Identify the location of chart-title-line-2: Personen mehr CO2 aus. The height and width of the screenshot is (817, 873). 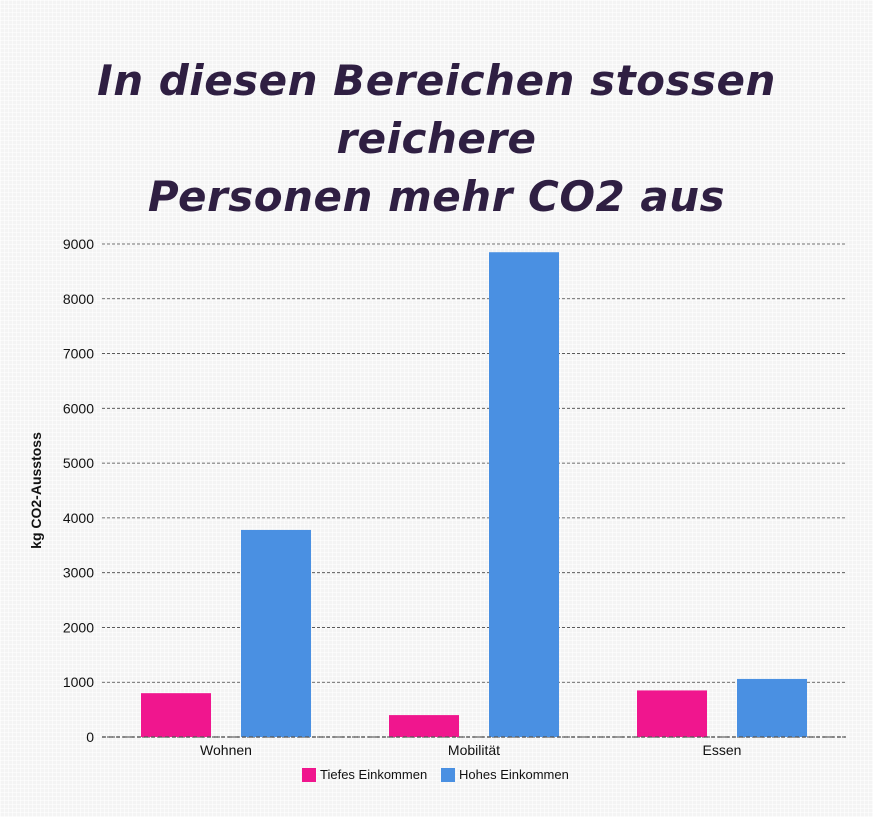
(436, 196).